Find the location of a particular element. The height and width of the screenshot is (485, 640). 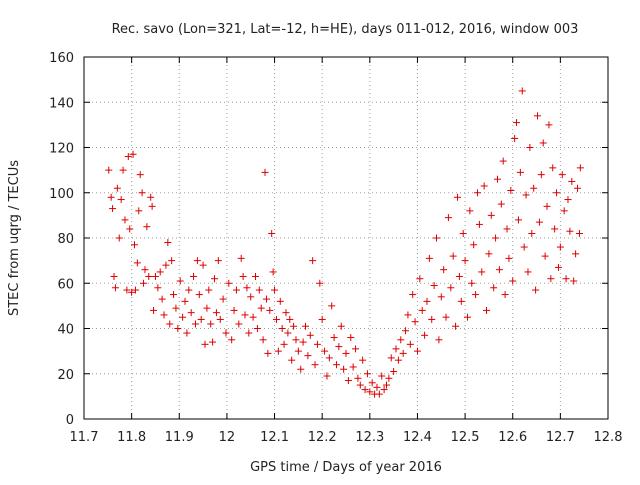

y-tick-label: 40 is located at coordinates (65, 330).